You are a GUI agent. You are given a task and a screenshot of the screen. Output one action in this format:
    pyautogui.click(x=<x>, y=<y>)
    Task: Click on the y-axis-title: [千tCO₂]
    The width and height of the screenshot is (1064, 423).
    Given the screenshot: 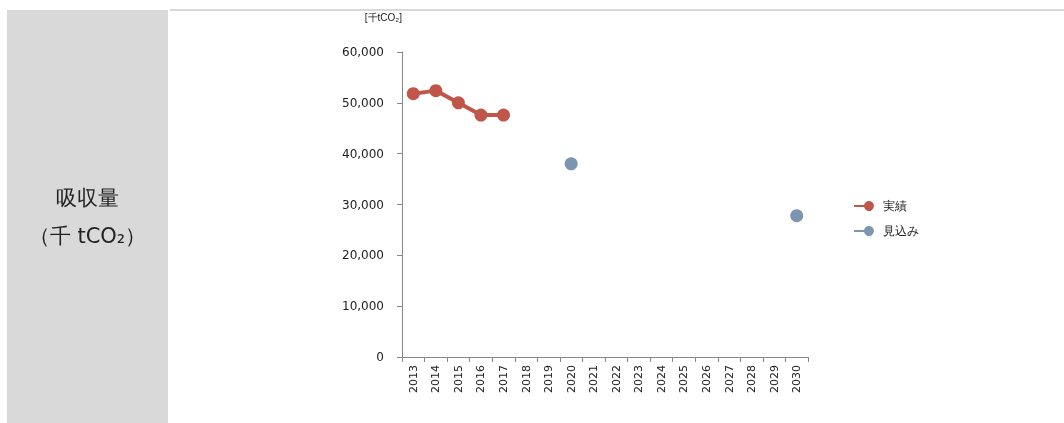 What is the action you would take?
    pyautogui.click(x=383, y=17)
    